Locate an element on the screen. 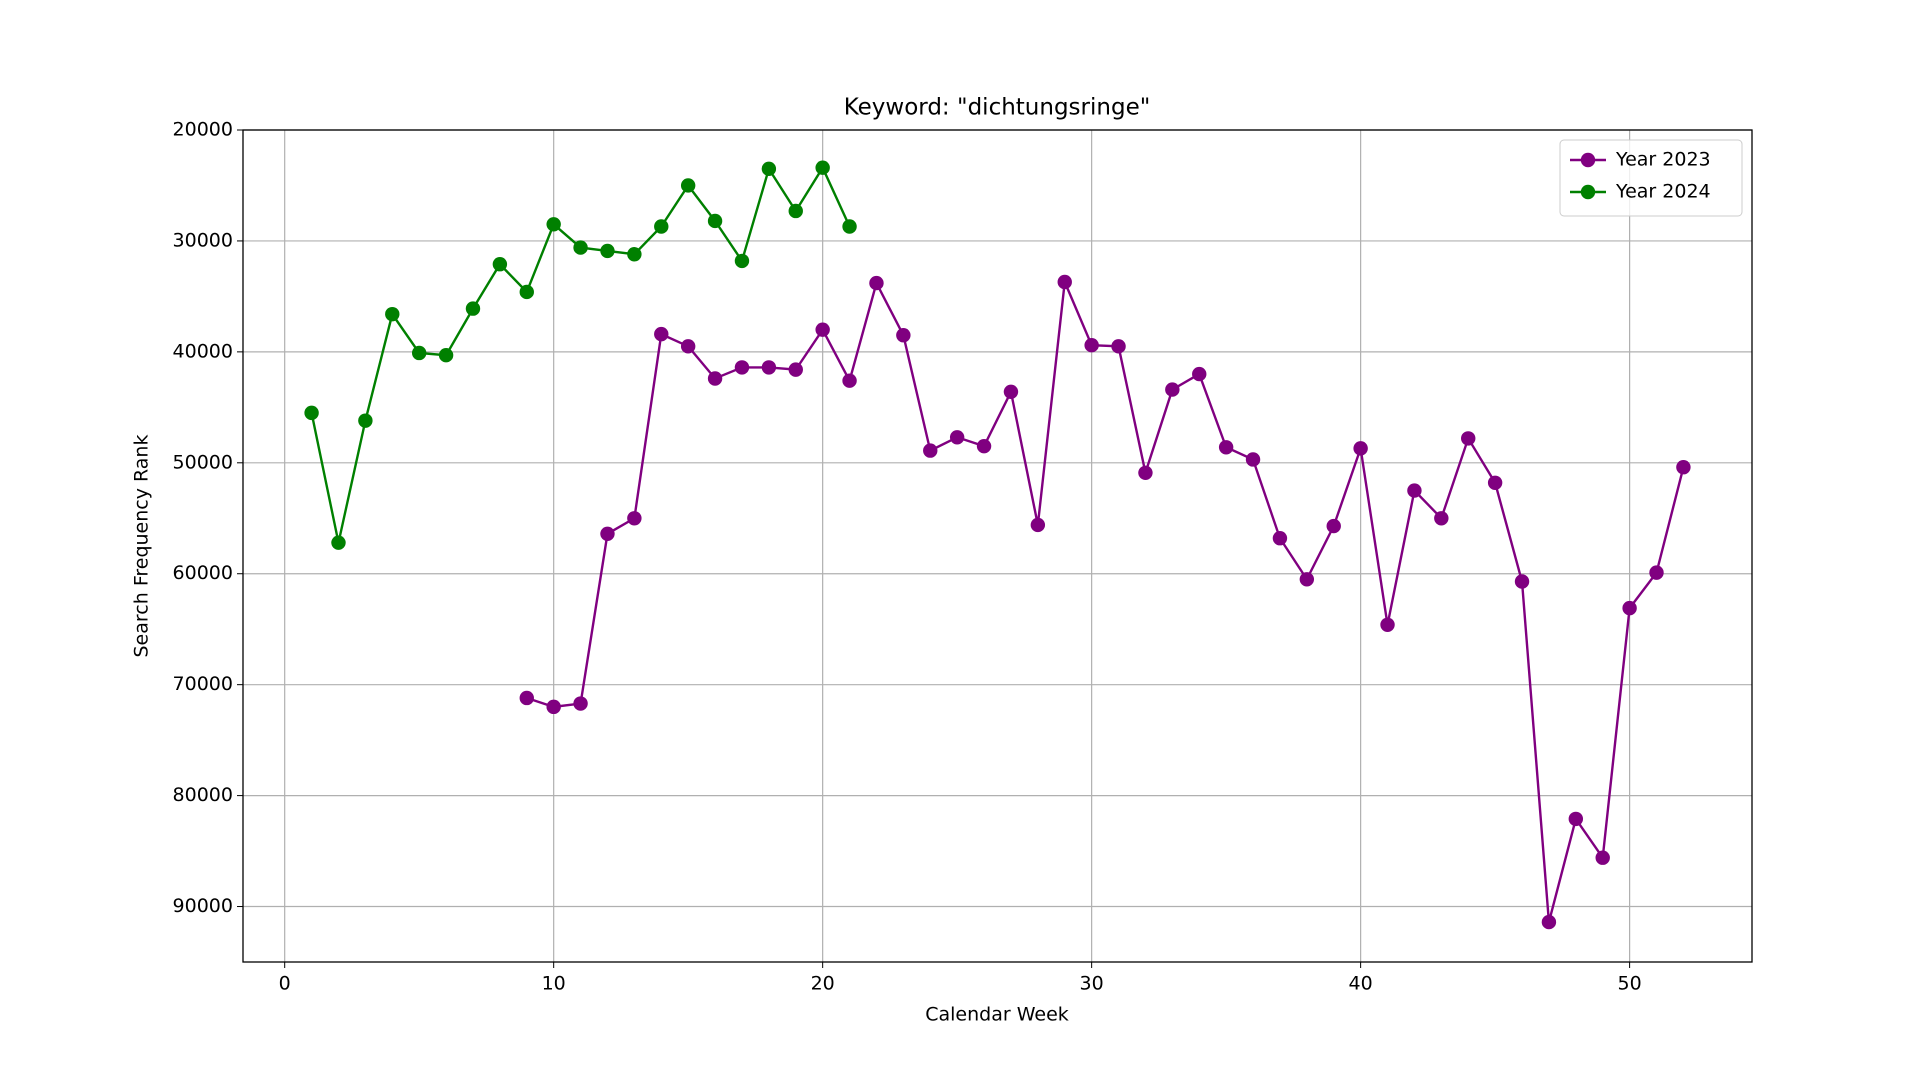 Image resolution: width=1920 pixels, height=1080 pixels. y-tick-label: 60000 is located at coordinates (203, 573).